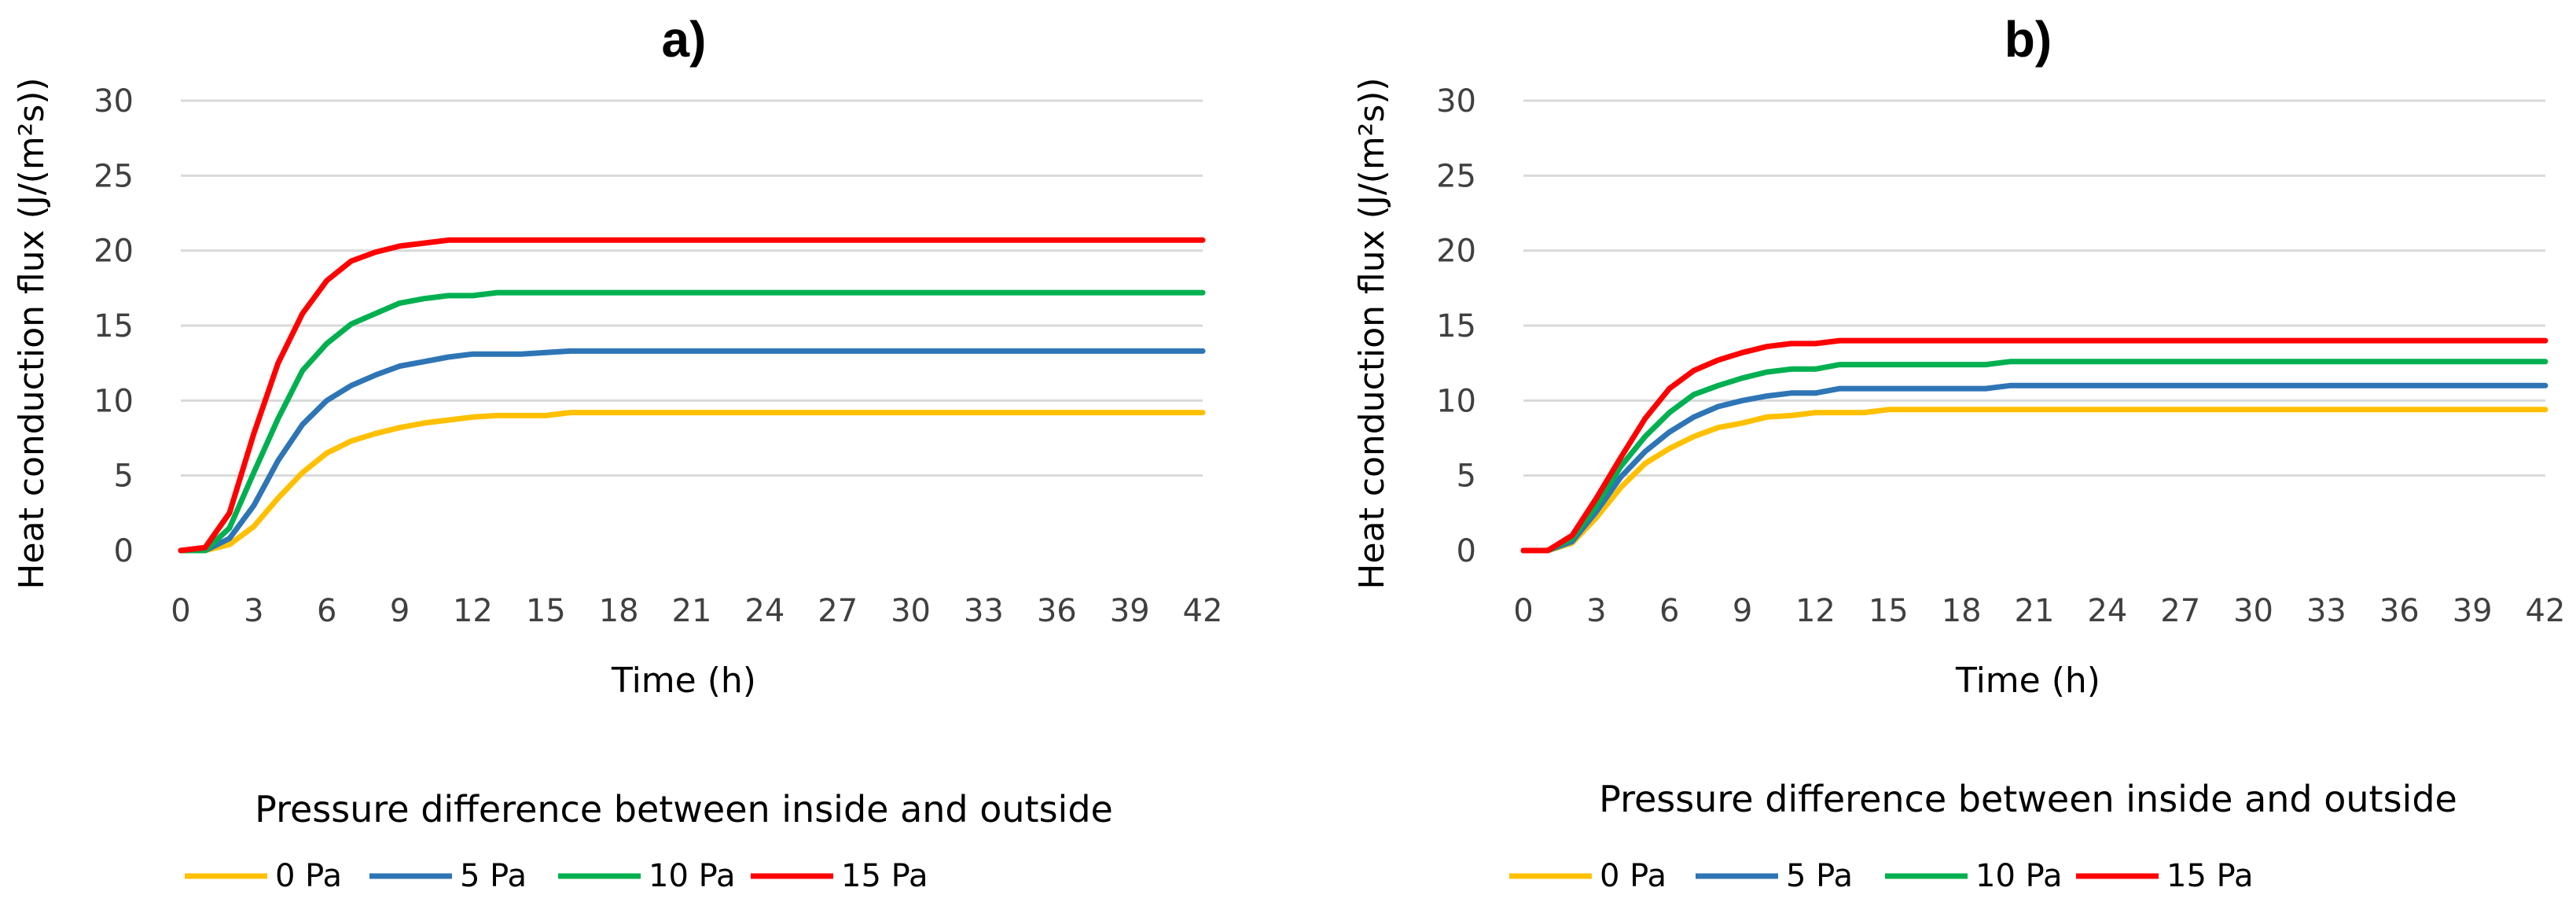  I want to click on chart-title: a), so click(684, 39).